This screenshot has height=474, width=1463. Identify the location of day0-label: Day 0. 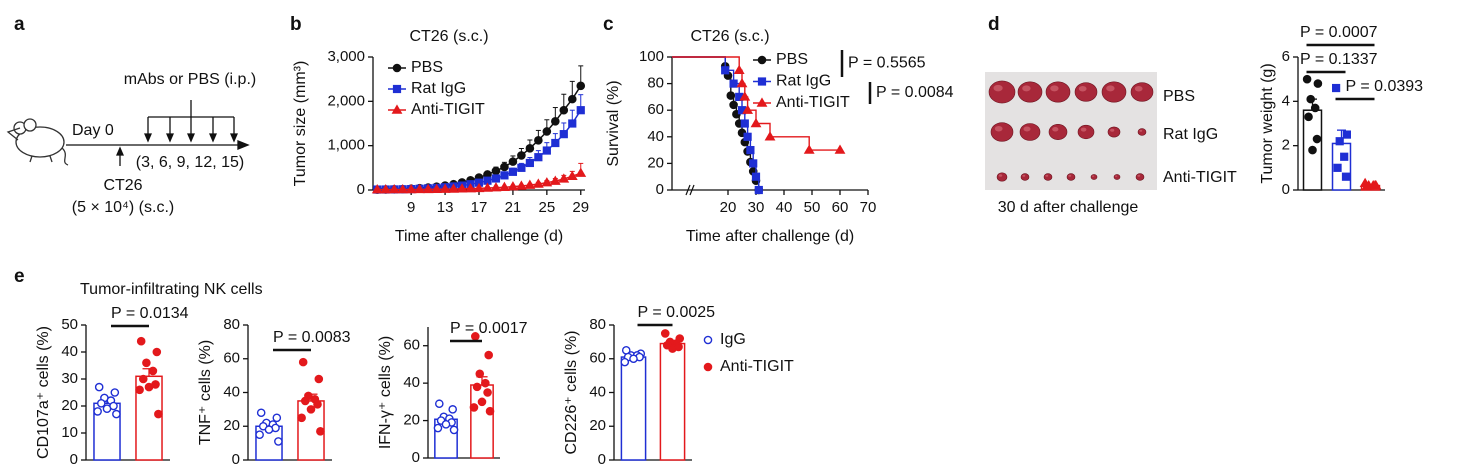
(93, 130).